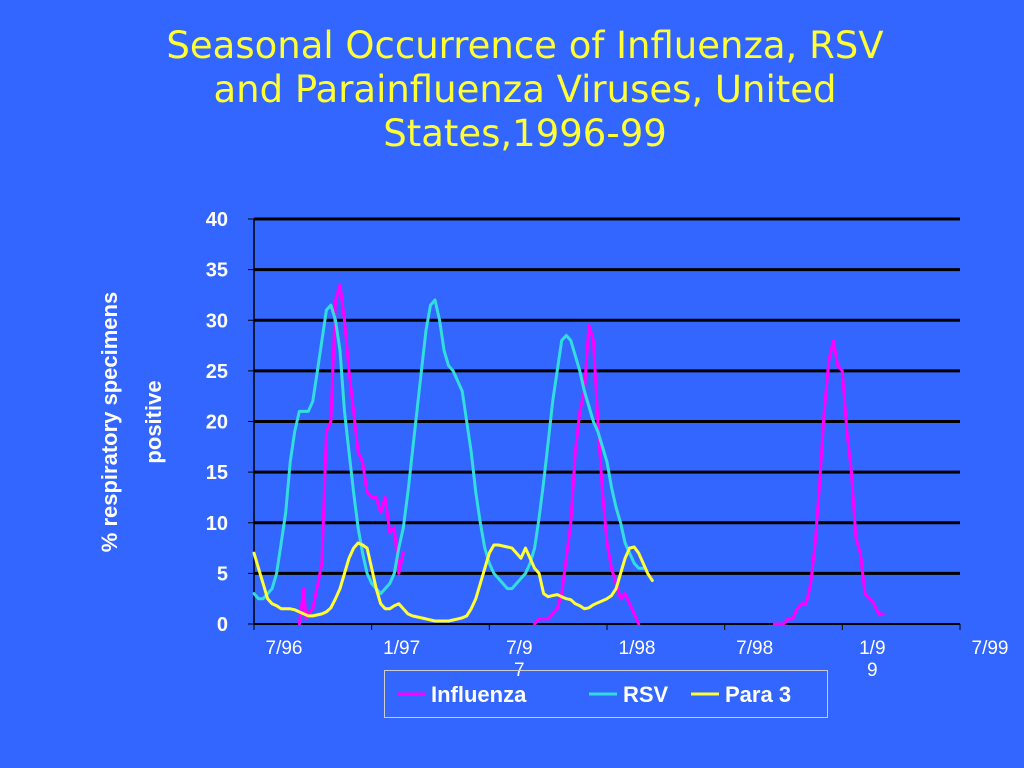 This screenshot has height=768, width=1024. I want to click on title-line-1: Seasonal Occurrence of Influenza, RSV, so click(525, 45).